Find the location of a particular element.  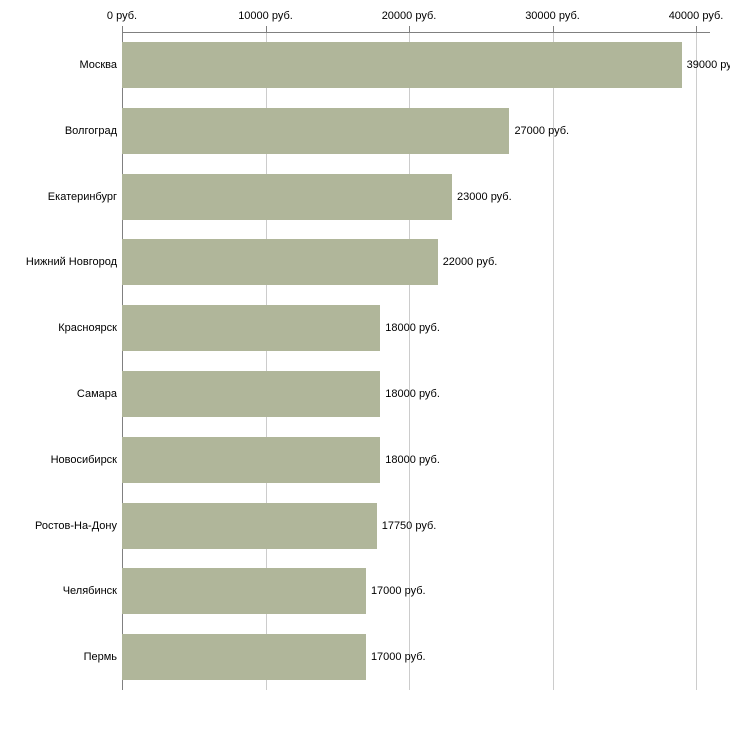

bar-value-label: 17750 руб. is located at coordinates (409, 525).